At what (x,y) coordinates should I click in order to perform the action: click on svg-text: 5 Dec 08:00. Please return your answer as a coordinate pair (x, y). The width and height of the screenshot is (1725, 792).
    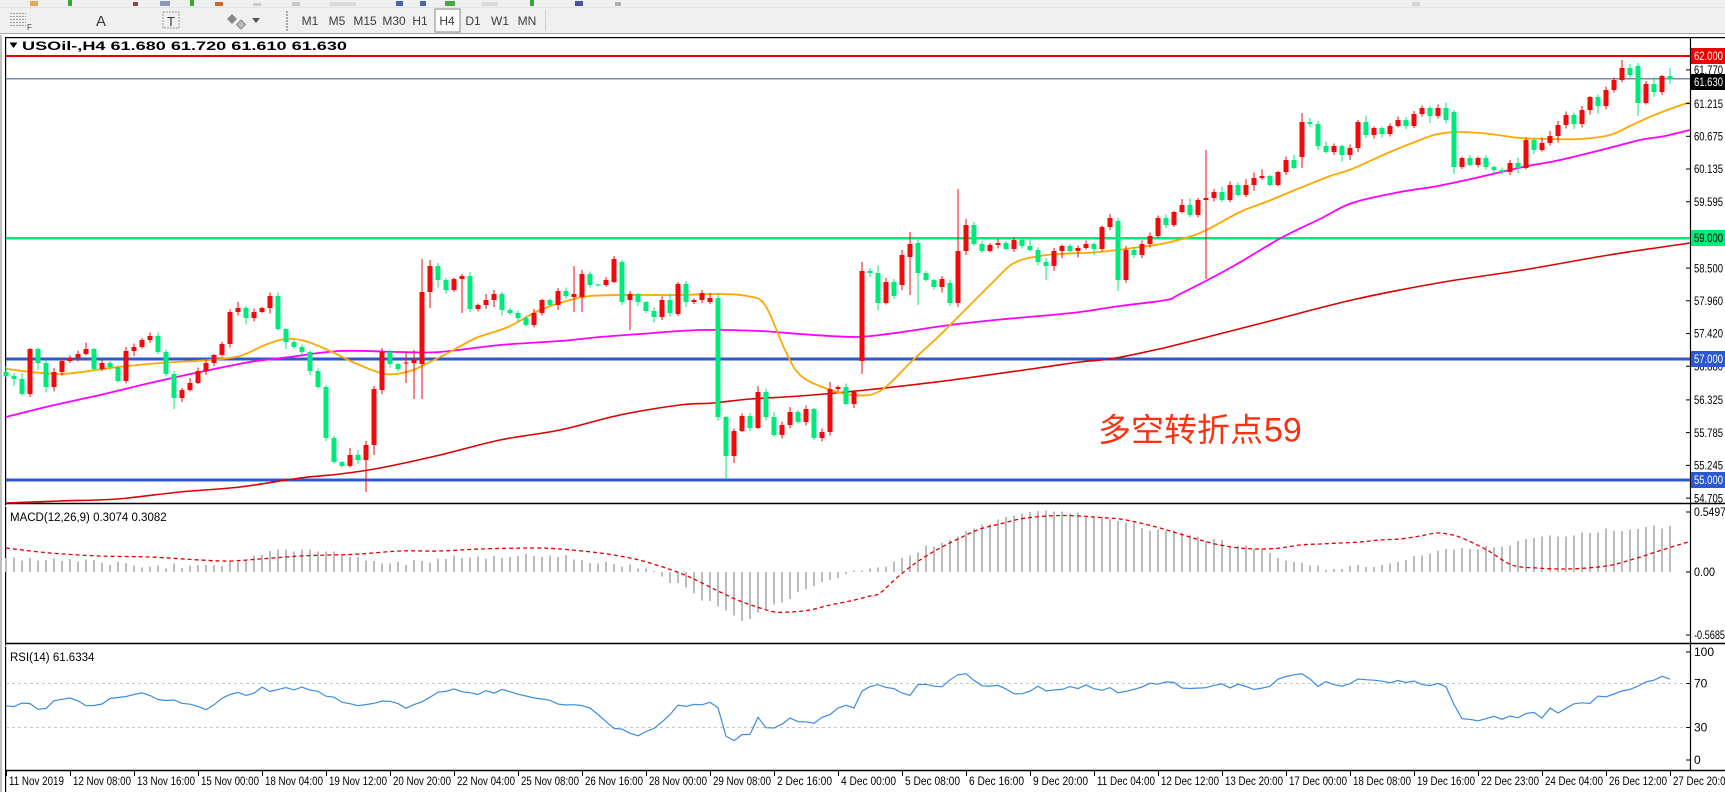
    Looking at the image, I should click on (932, 782).